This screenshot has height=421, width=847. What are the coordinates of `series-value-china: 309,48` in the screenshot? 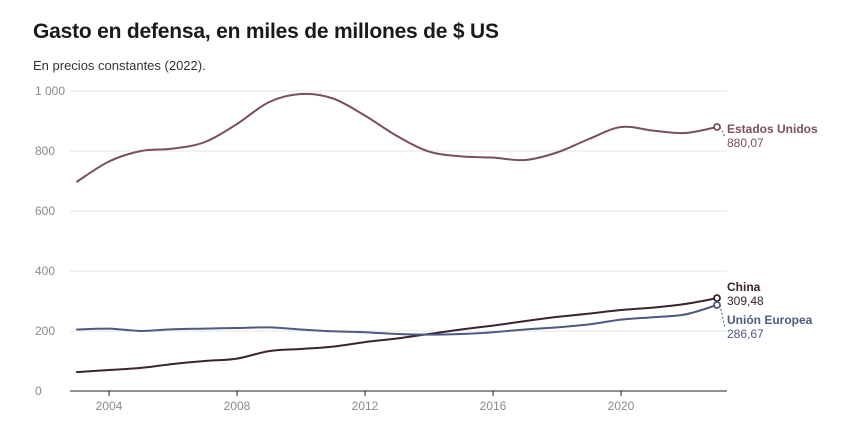 It's located at (745, 301).